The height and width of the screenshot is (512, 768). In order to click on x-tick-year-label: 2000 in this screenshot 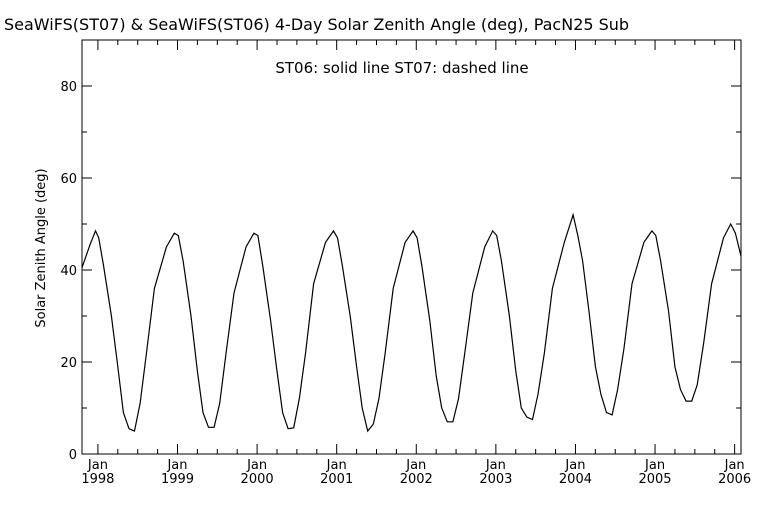, I will do `click(257, 479)`.